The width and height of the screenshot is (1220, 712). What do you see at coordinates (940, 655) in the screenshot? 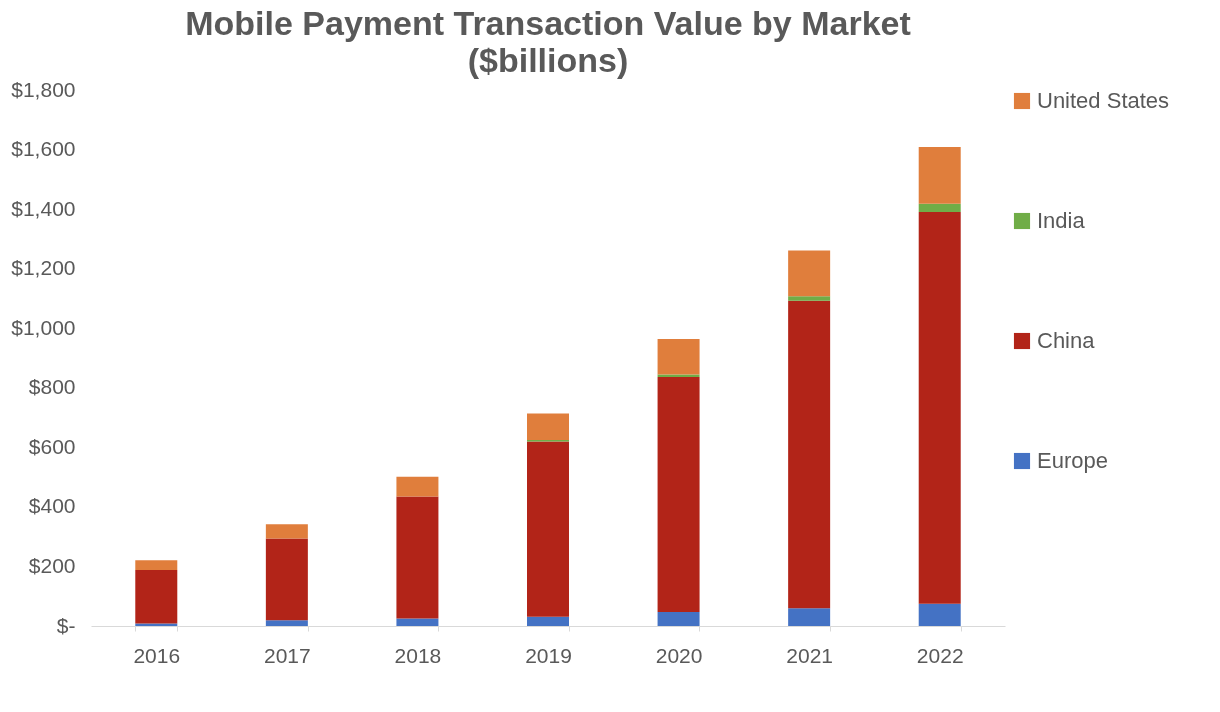
I see `x-tick-label: 2022` at bounding box center [940, 655].